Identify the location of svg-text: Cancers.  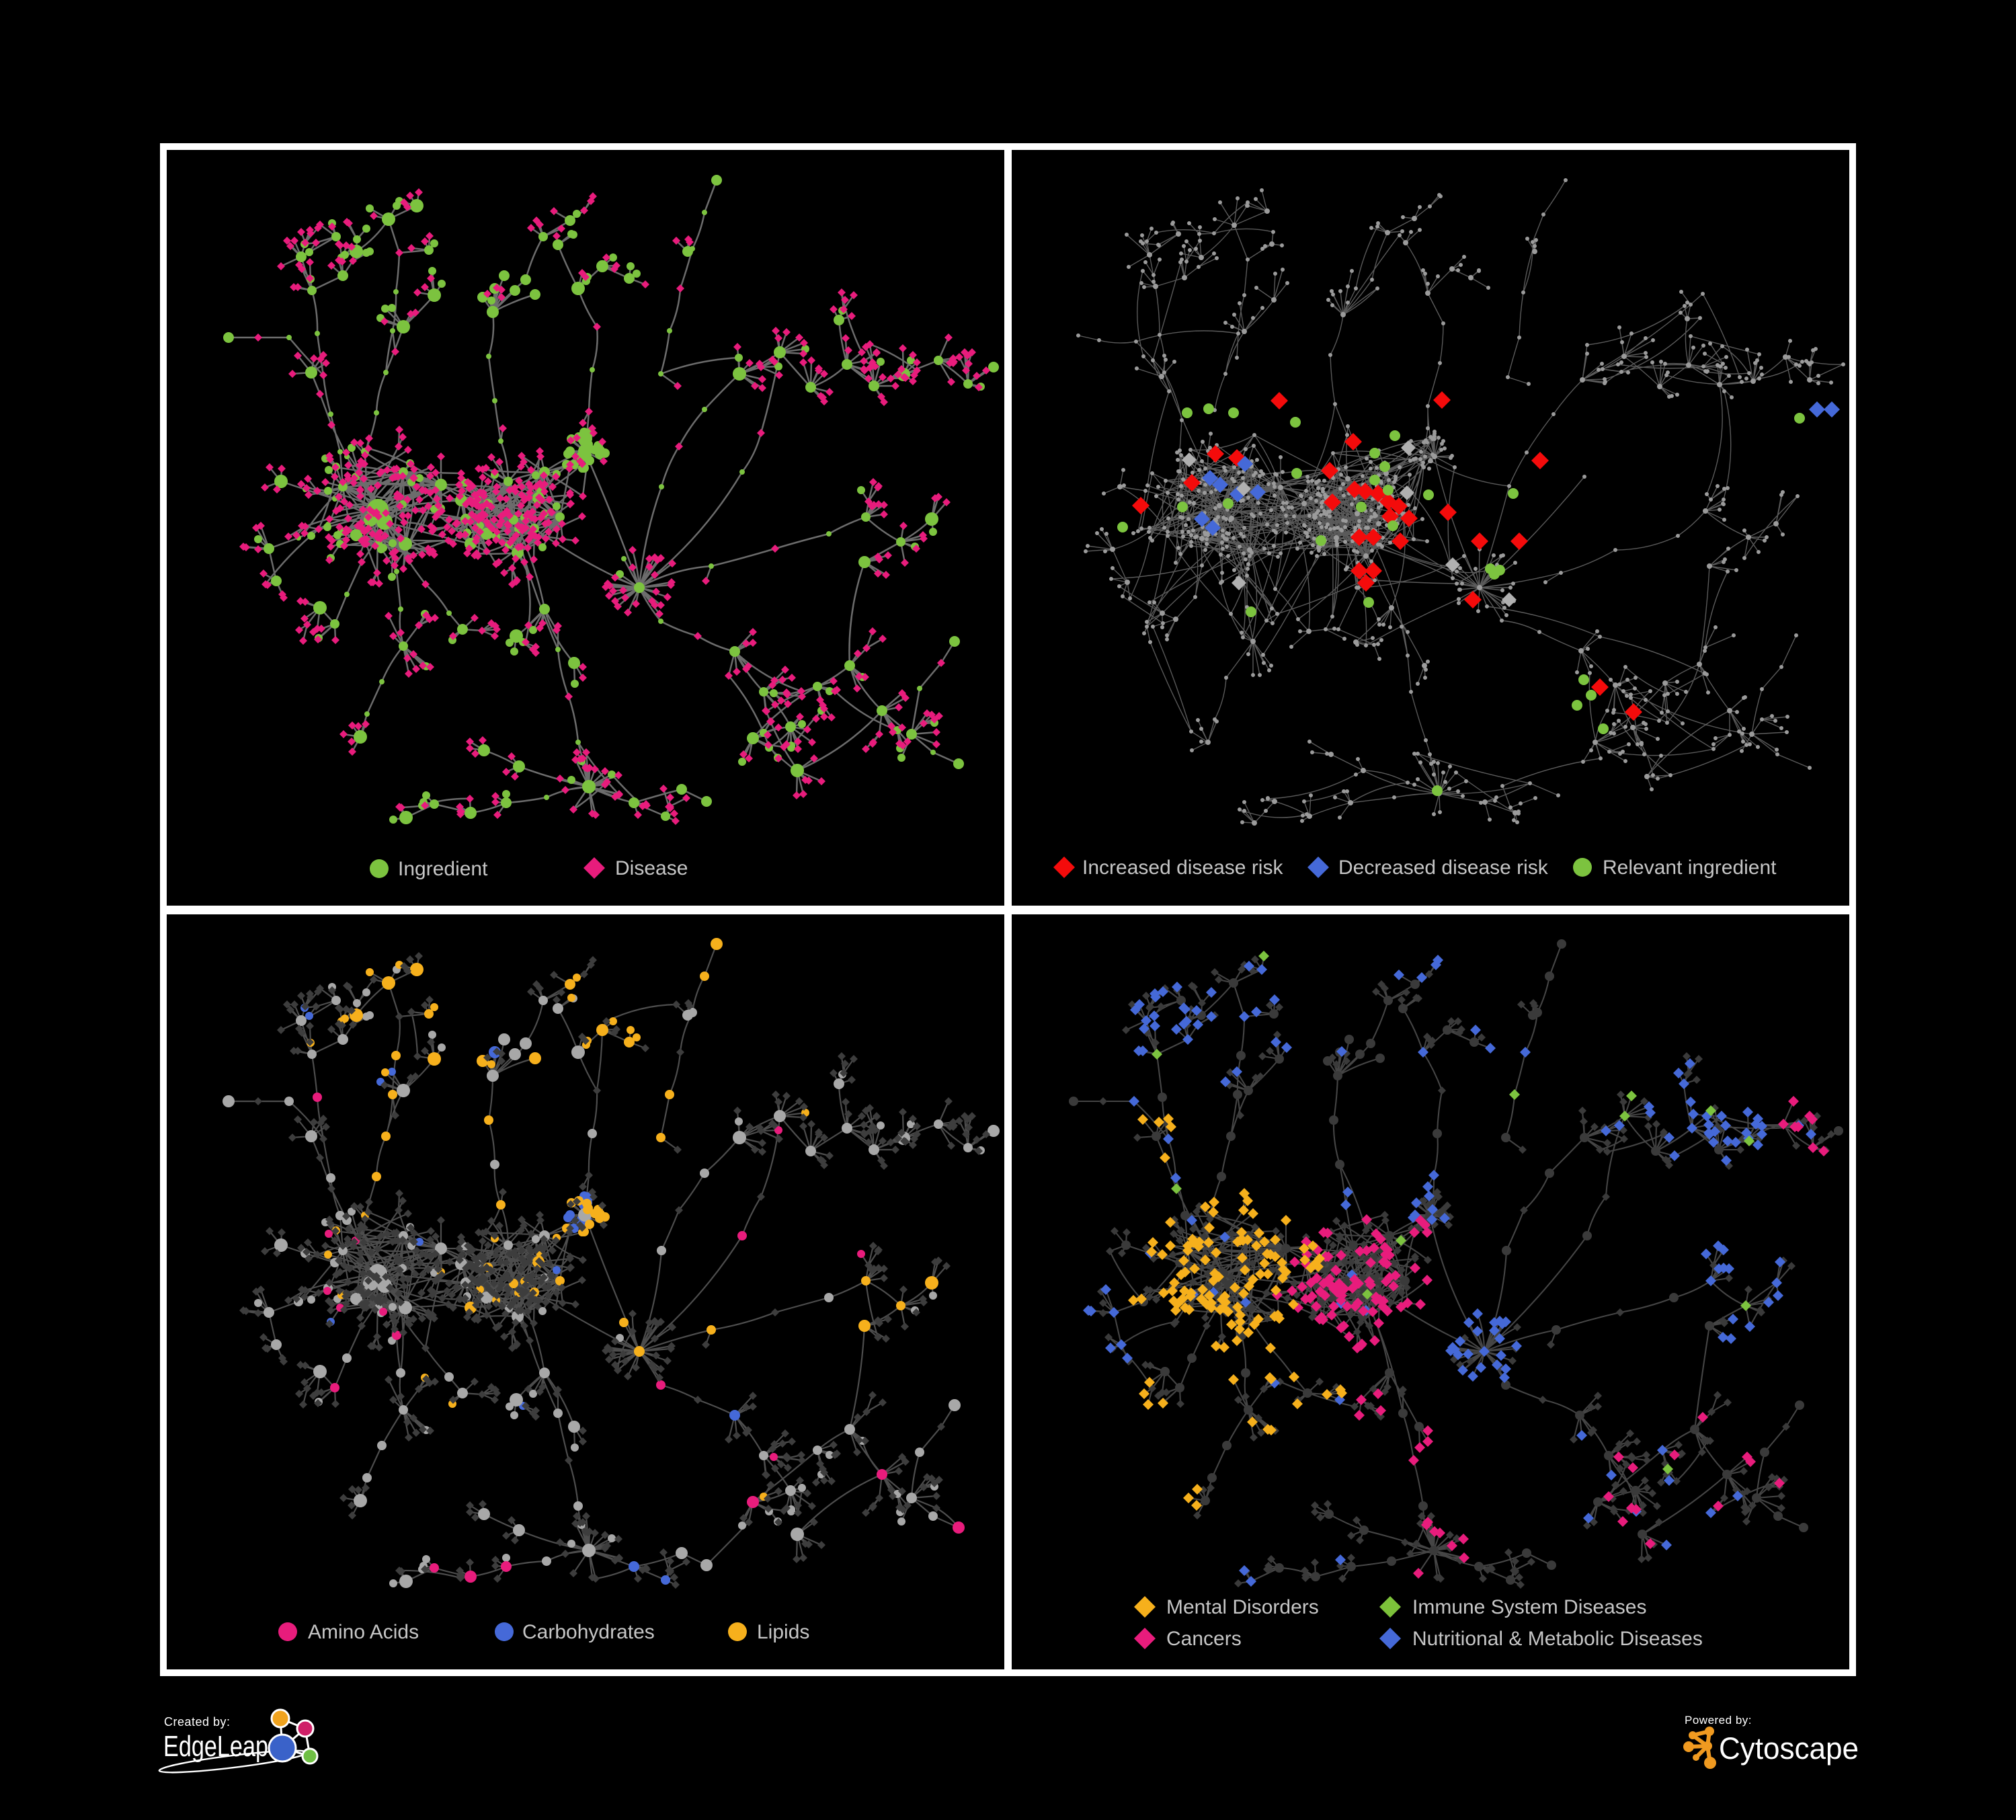
(1204, 1639).